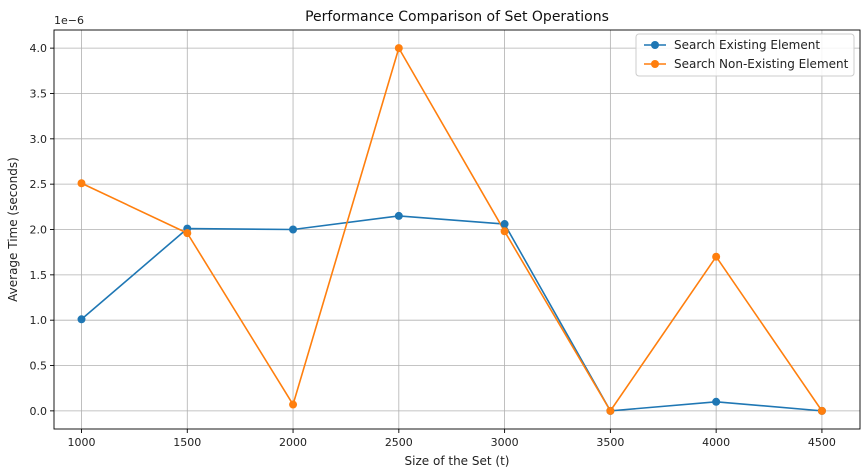 This screenshot has height=474, width=868. I want to click on x-tick-label: 1000, so click(82, 442).